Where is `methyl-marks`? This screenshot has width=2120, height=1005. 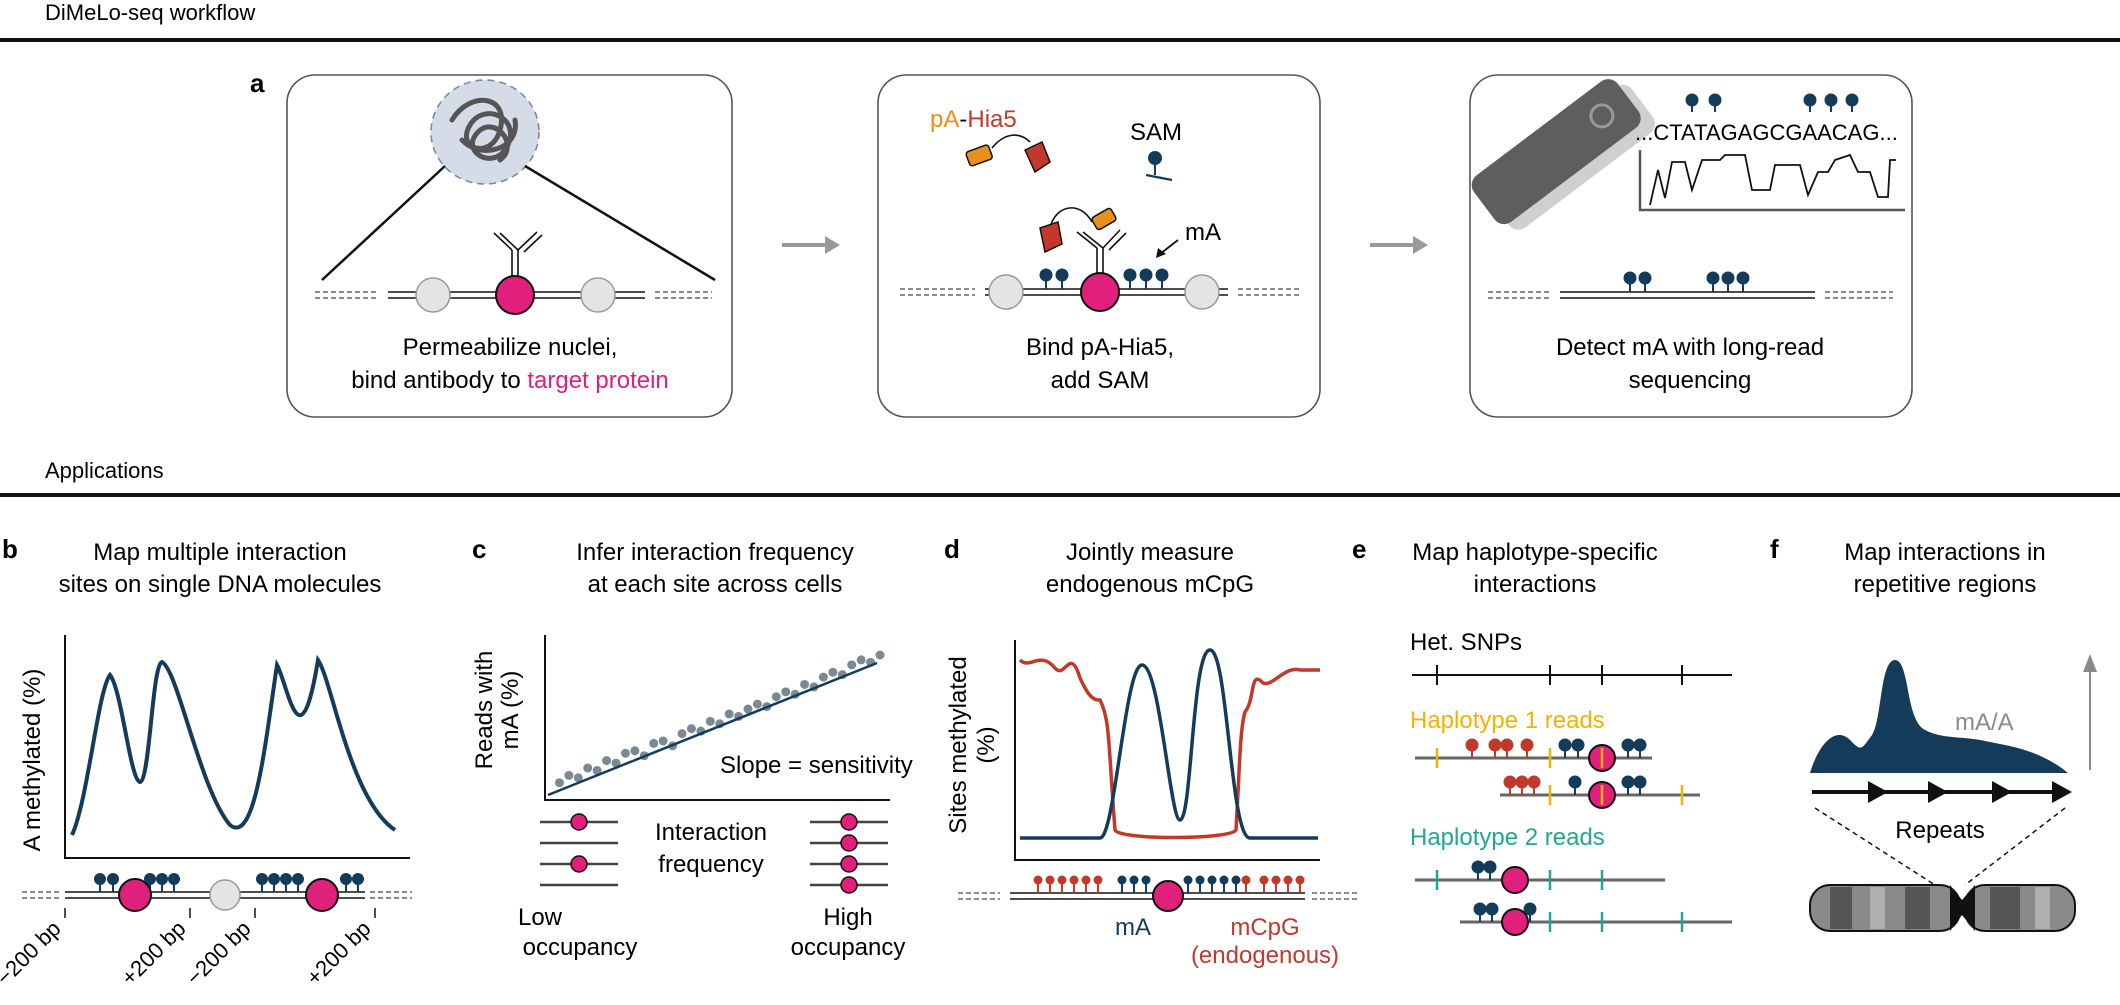
methyl-marks is located at coordinates (1104, 278).